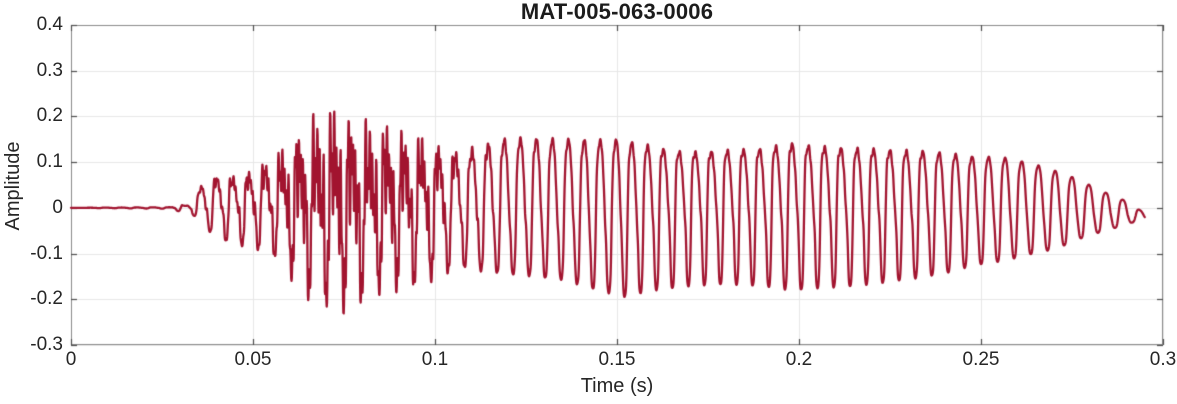 Image resolution: width=1177 pixels, height=404 pixels. Describe the element at coordinates (49, 162) in the screenshot. I see `y-tick-label: 0.1` at that location.